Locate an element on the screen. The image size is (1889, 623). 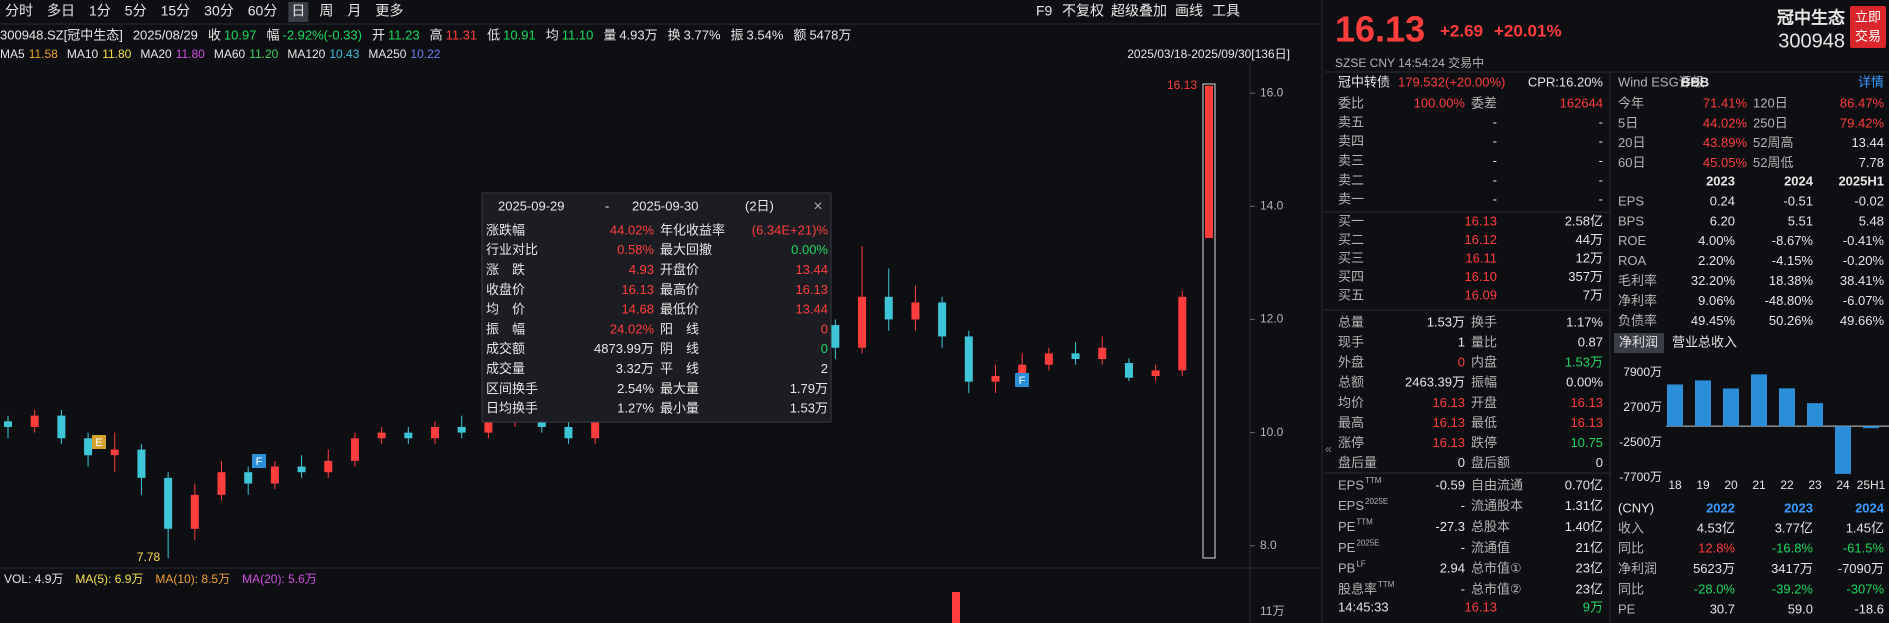
trade-button is located at coordinates (1868, 27).